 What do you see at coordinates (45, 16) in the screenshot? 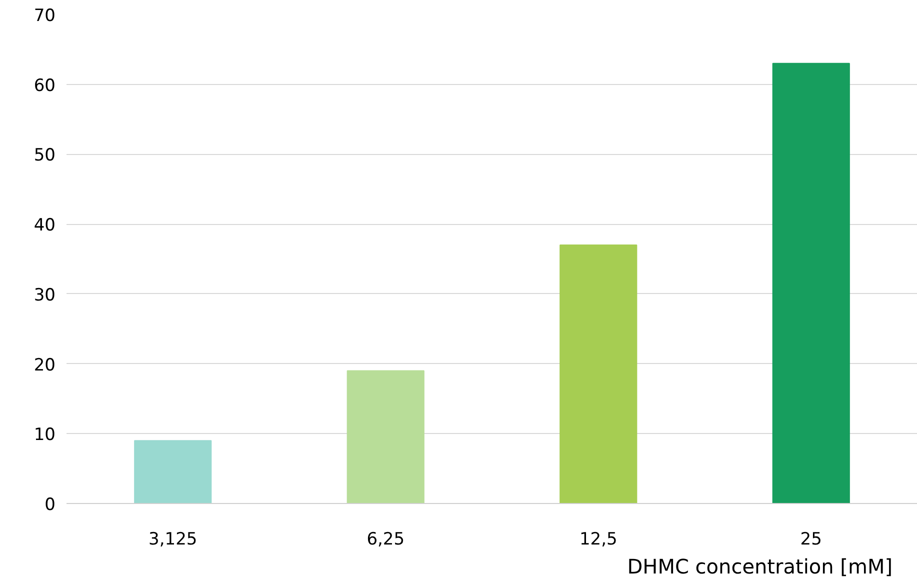
I see `y-tick-label: 70` at bounding box center [45, 16].